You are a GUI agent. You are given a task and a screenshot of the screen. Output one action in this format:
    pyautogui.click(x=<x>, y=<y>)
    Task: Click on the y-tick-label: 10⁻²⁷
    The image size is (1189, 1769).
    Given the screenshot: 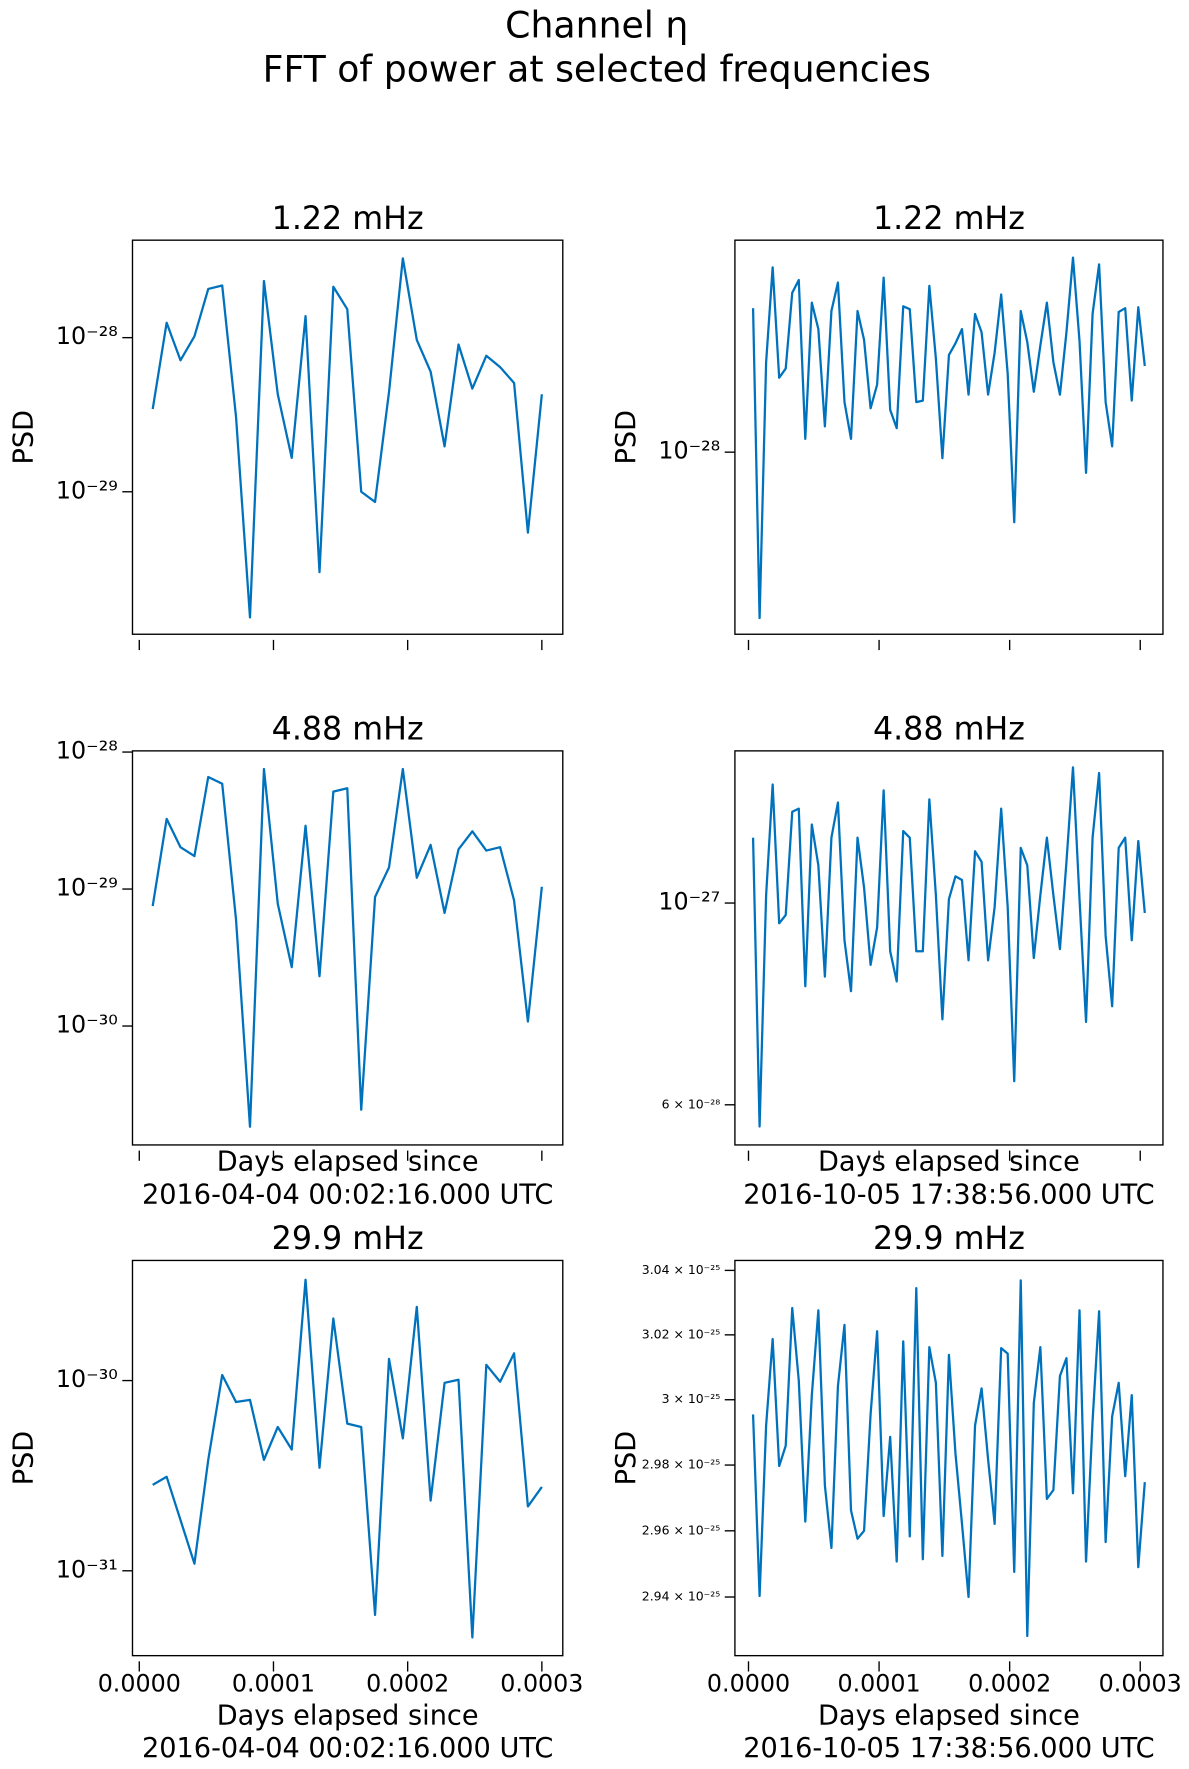 What is the action you would take?
    pyautogui.click(x=689, y=902)
    